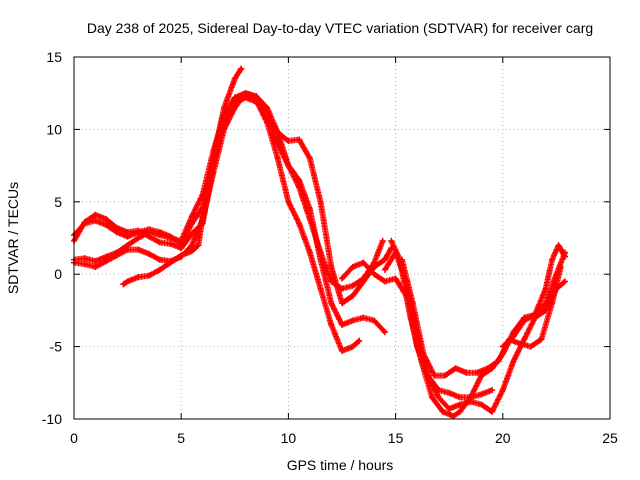  Describe the element at coordinates (340, 465) in the screenshot. I see `x-axis-label: GPS time / hours` at that location.